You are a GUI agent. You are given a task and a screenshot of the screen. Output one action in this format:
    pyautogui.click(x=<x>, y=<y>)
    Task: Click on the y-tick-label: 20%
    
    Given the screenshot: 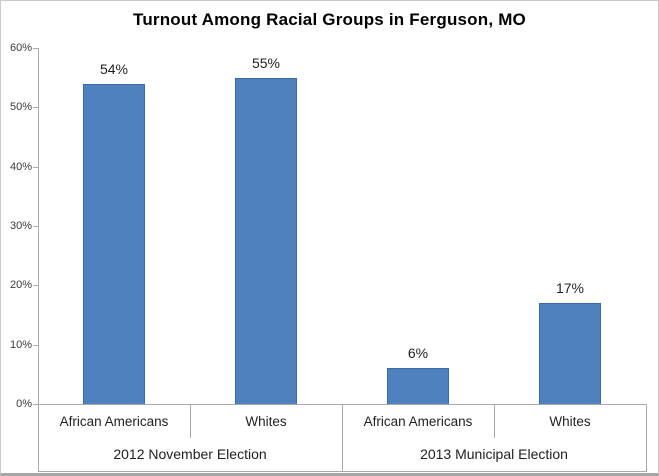 What is the action you would take?
    pyautogui.click(x=20, y=285)
    